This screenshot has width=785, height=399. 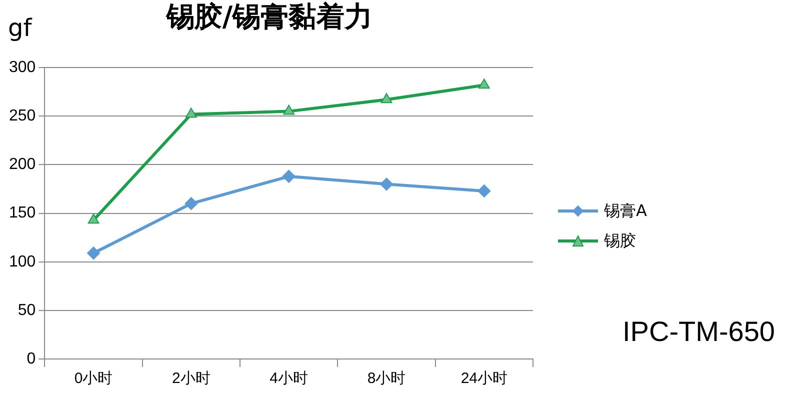 What do you see at coordinates (484, 379) in the screenshot?
I see `x-tick-label: 24小时` at bounding box center [484, 379].